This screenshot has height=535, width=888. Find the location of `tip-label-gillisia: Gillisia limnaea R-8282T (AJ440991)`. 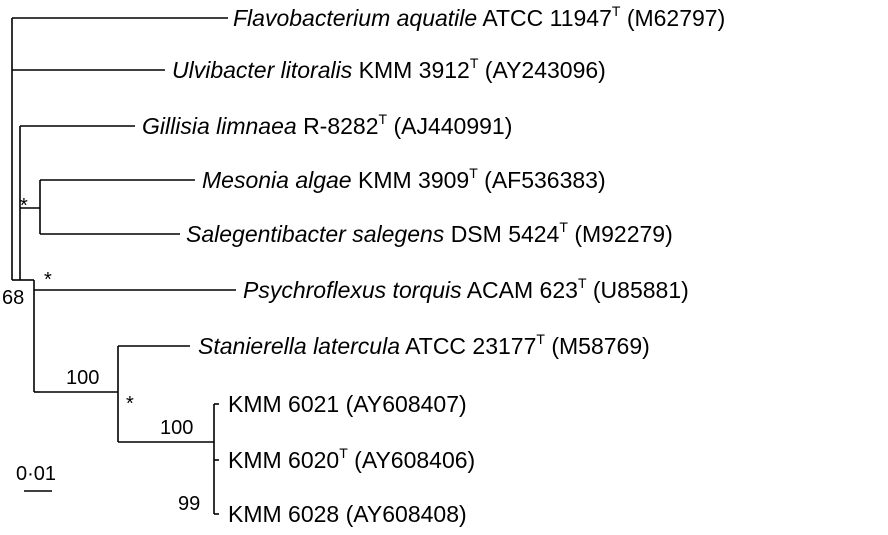

tip-label-gillisia: Gillisia limnaea R-8282T (AJ440991) is located at coordinates (327, 125).